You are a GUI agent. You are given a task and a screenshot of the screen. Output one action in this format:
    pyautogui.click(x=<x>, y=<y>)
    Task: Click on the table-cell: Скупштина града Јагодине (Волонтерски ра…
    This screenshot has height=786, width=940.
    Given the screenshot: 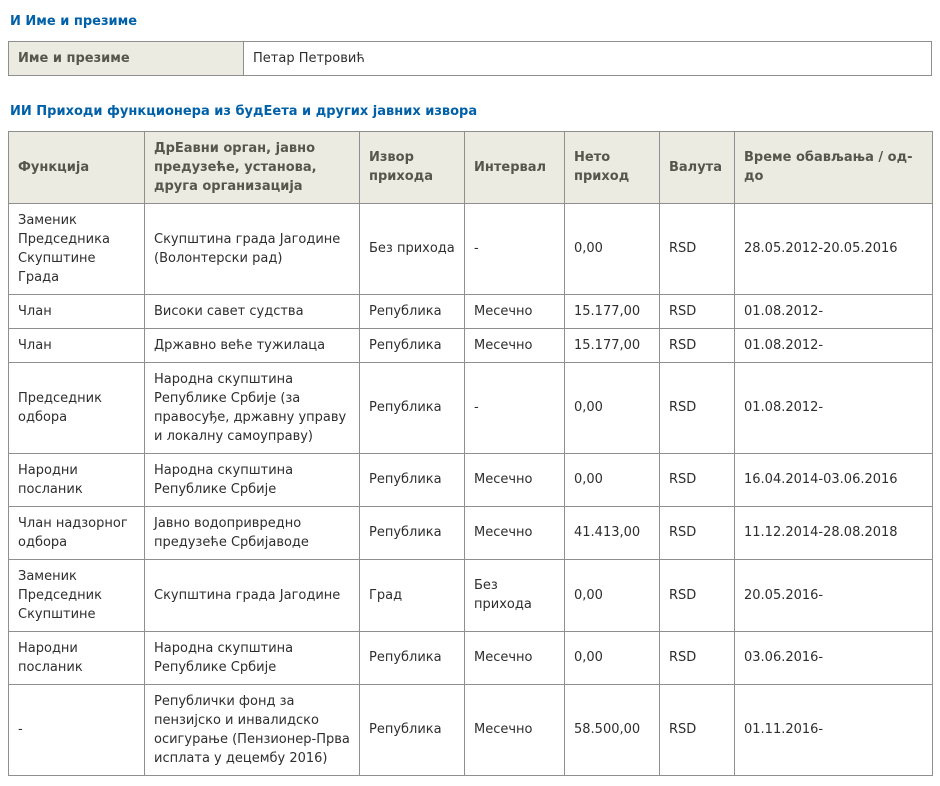 What is the action you would take?
    pyautogui.click(x=252, y=248)
    